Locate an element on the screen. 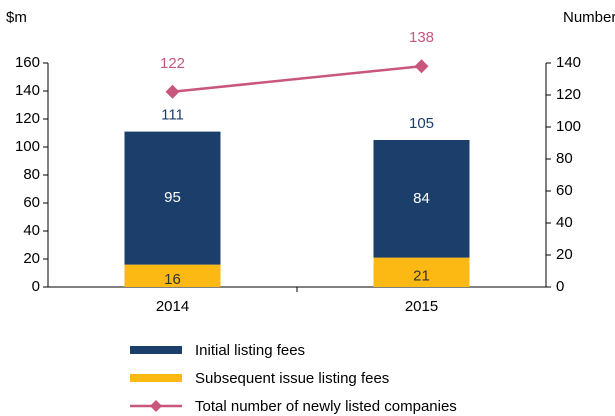 Image resolution: width=615 pixels, height=416 pixels. legend-label: Initial listing fees is located at coordinates (250, 350).